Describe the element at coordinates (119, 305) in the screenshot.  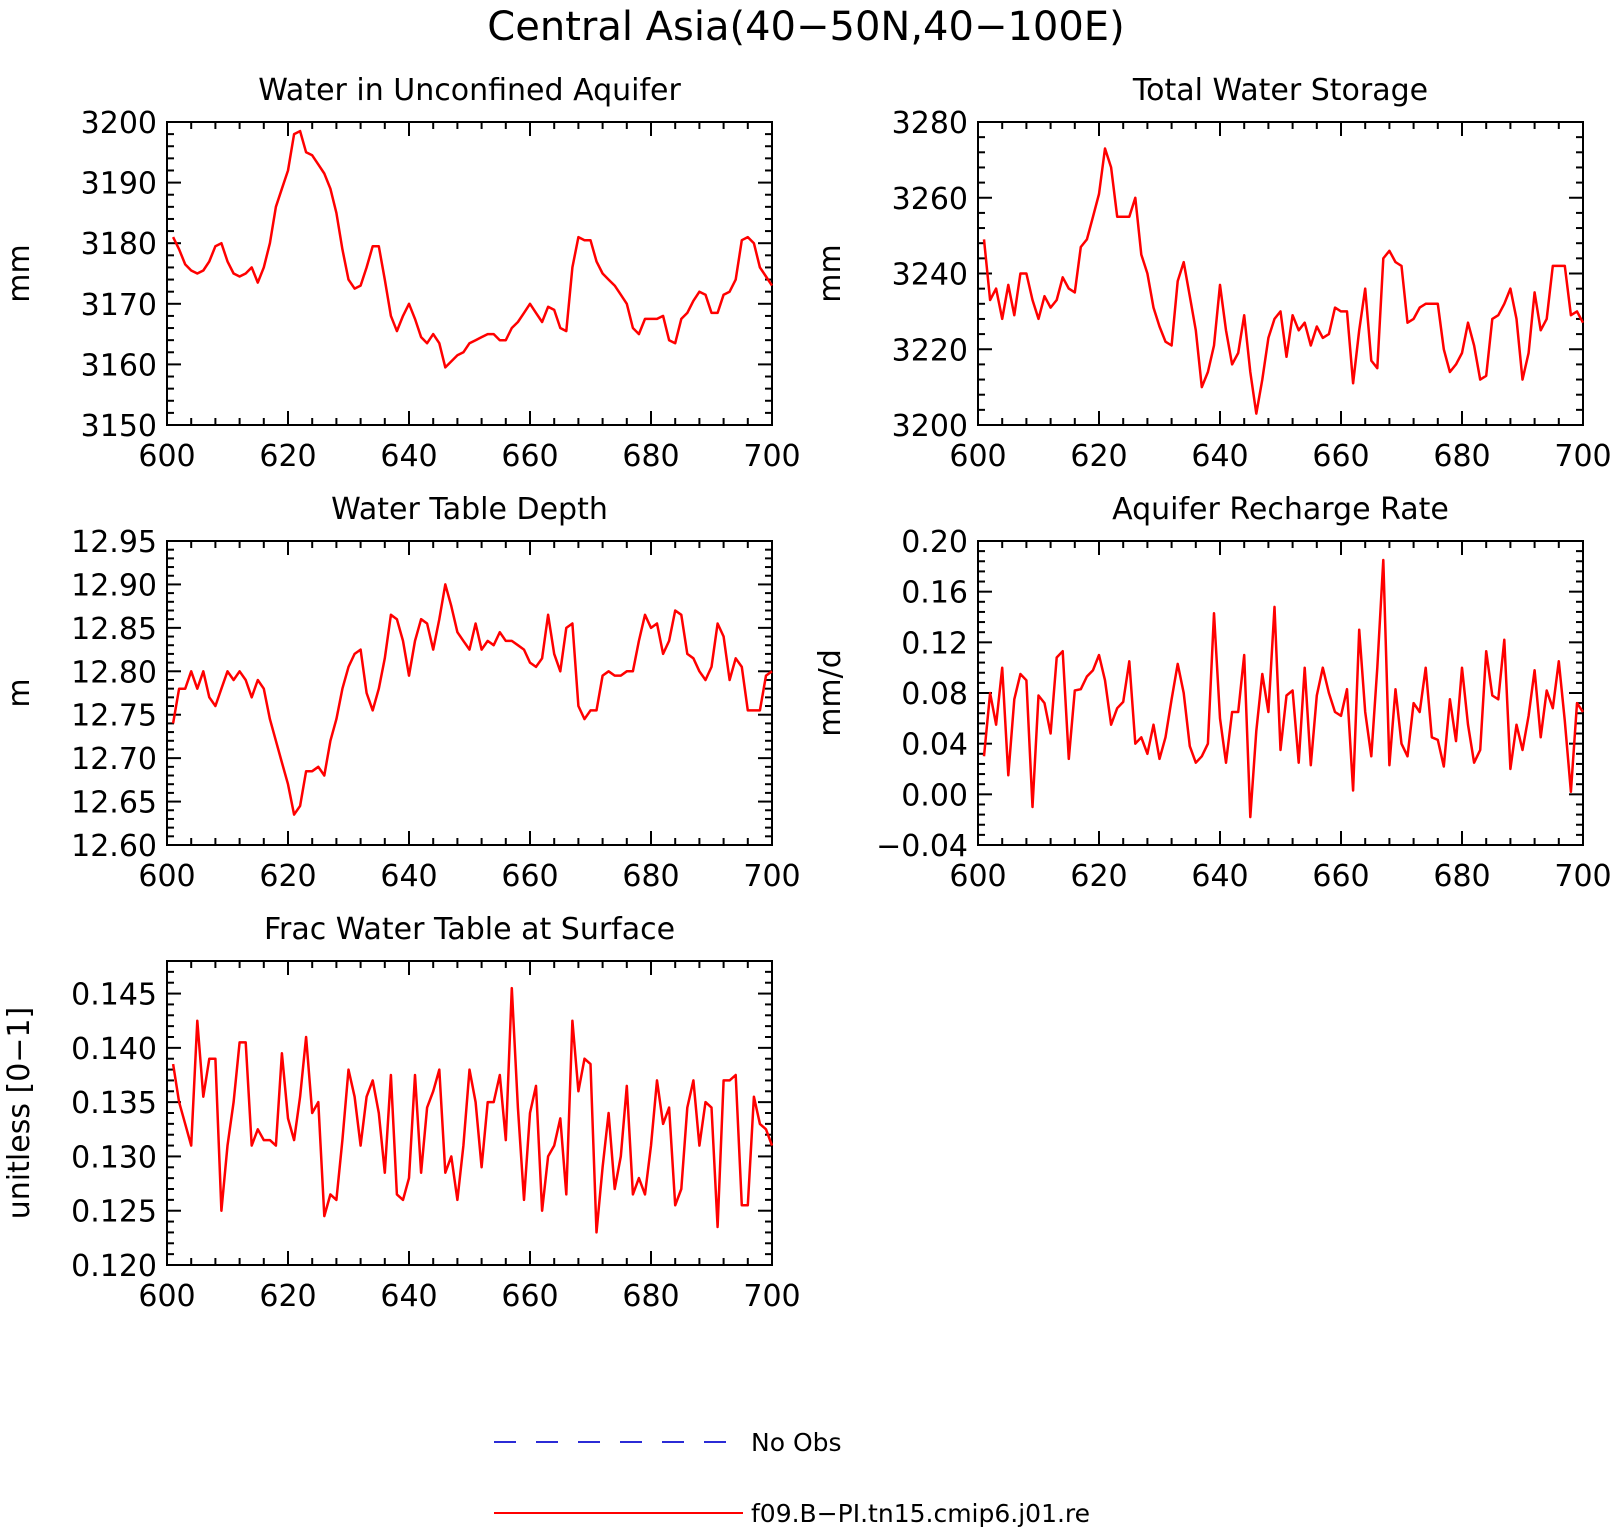
I see `y-tick-label: 3170` at that location.